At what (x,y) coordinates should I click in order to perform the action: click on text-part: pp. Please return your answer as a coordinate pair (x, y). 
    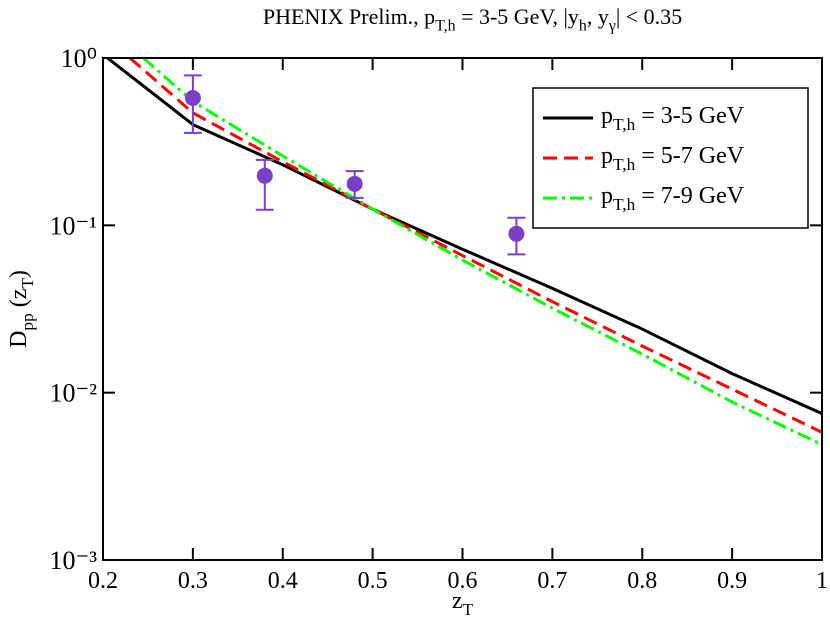
    Looking at the image, I should click on (27, 321).